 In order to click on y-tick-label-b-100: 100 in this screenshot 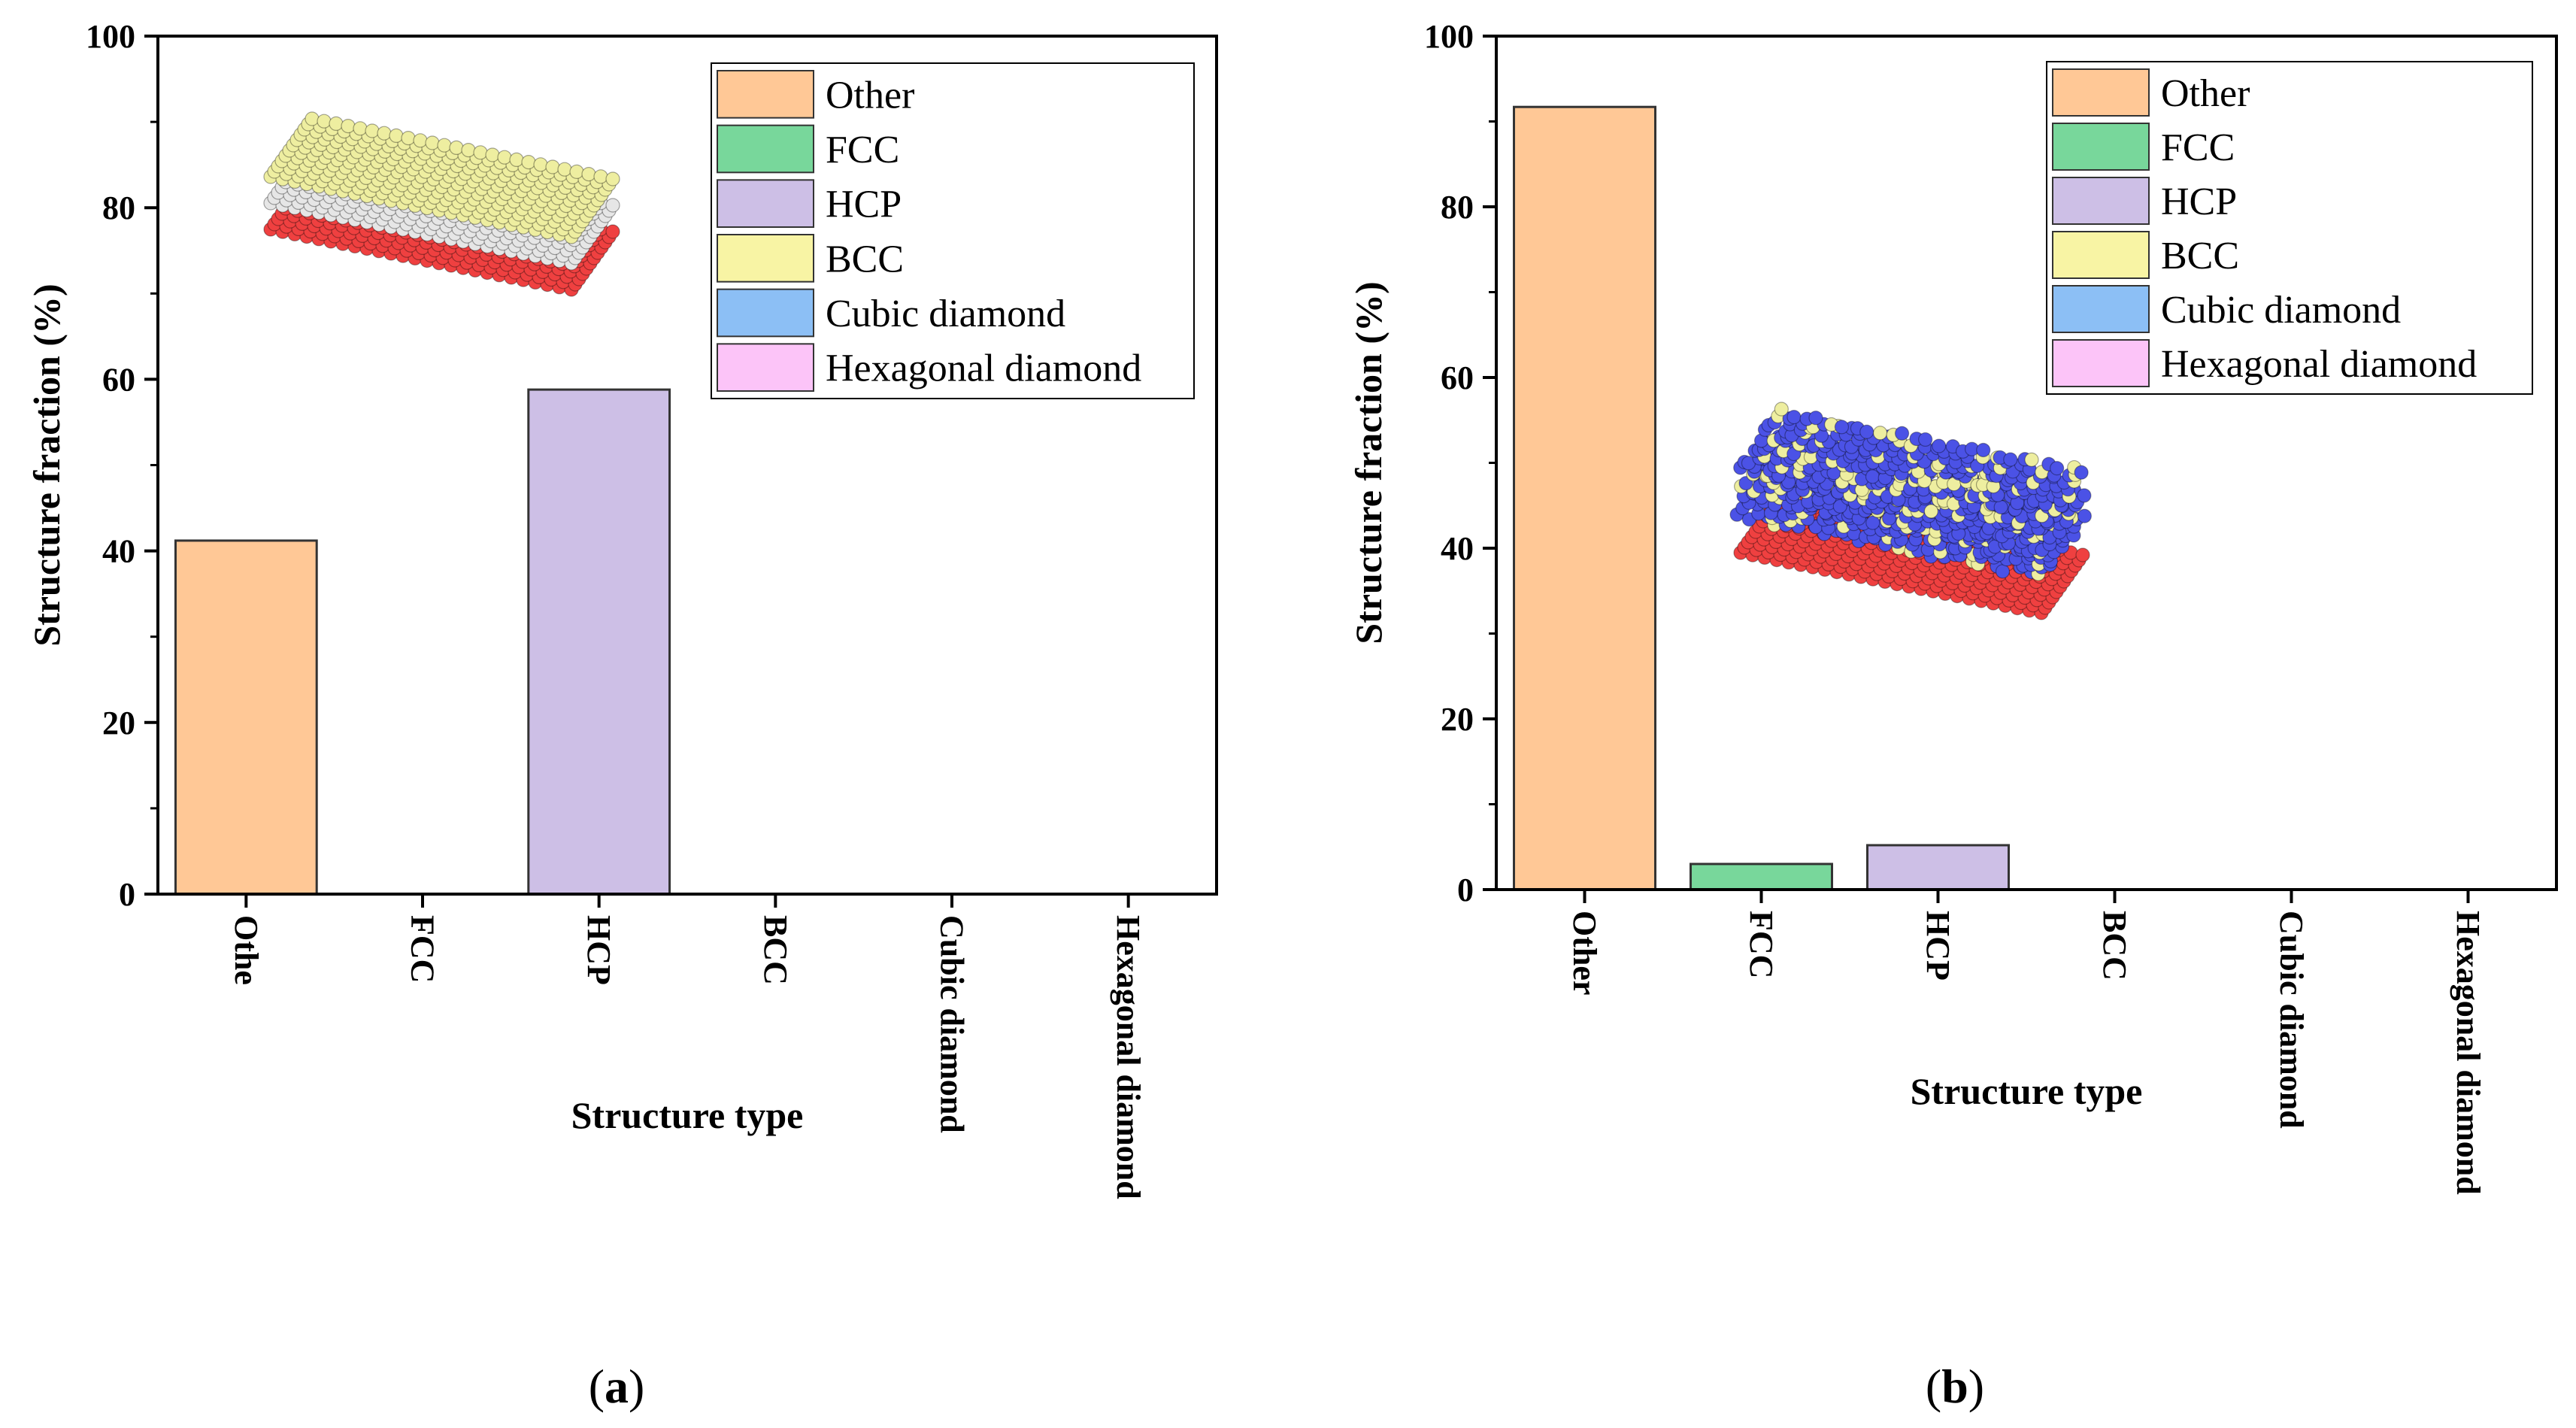, I will do `click(1449, 36)`.